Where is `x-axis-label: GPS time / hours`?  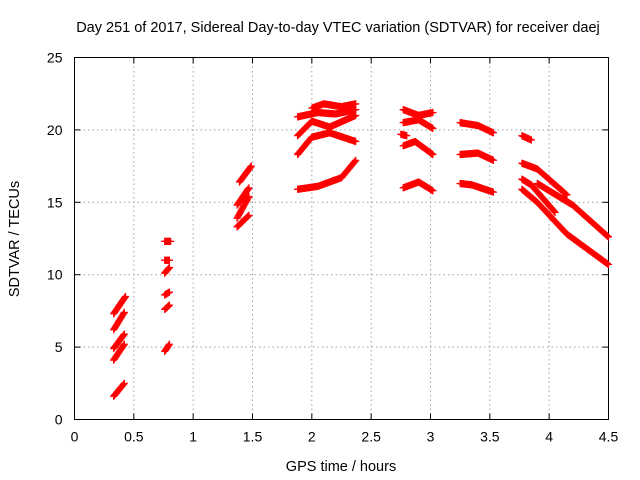
x-axis-label: GPS time / hours is located at coordinates (341, 467).